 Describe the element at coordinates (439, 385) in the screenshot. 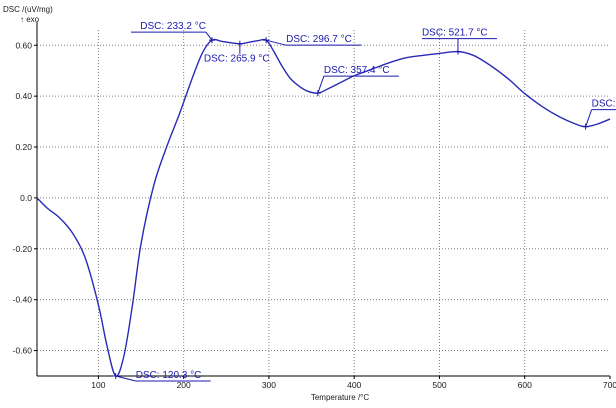

I see `x-tick-label: 500` at that location.